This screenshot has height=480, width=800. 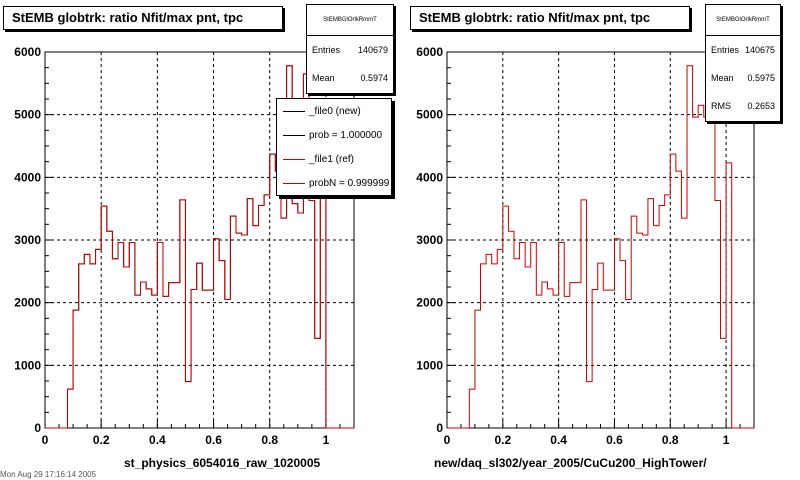 What do you see at coordinates (429, 115) in the screenshot?
I see `right-y-tick-label: 5000` at bounding box center [429, 115].